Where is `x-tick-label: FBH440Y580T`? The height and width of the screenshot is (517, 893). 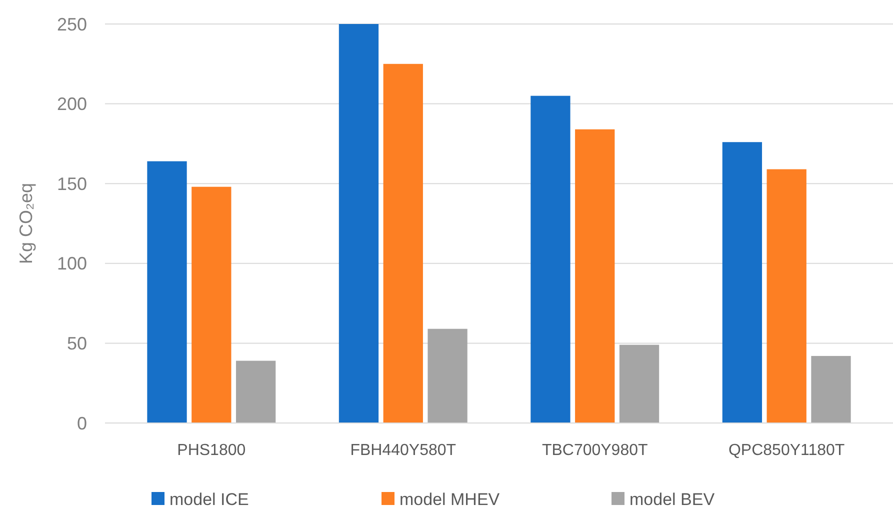
x-tick-label: FBH440Y580T is located at coordinates (403, 450).